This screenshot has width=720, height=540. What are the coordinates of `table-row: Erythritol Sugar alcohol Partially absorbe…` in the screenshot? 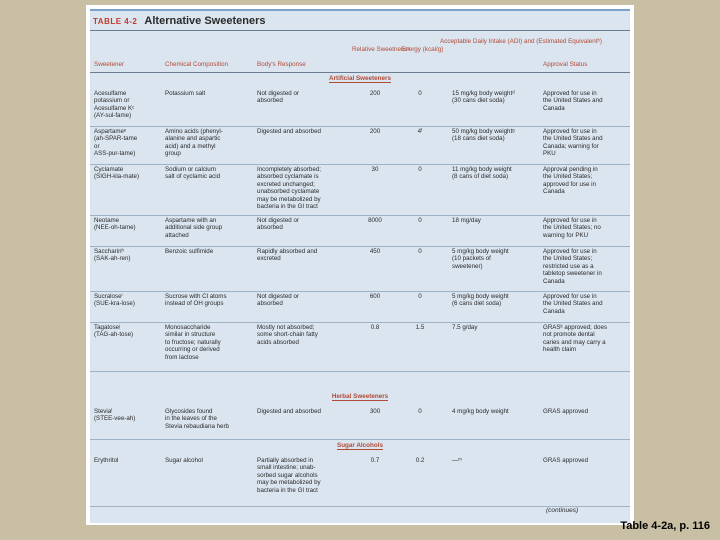 It's located at (360, 480).